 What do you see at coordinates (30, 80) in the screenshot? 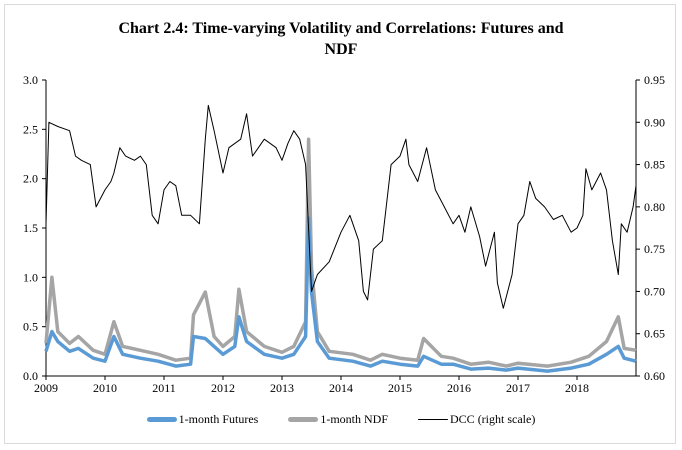
I see `y-tick-label: 3.0` at bounding box center [30, 80].